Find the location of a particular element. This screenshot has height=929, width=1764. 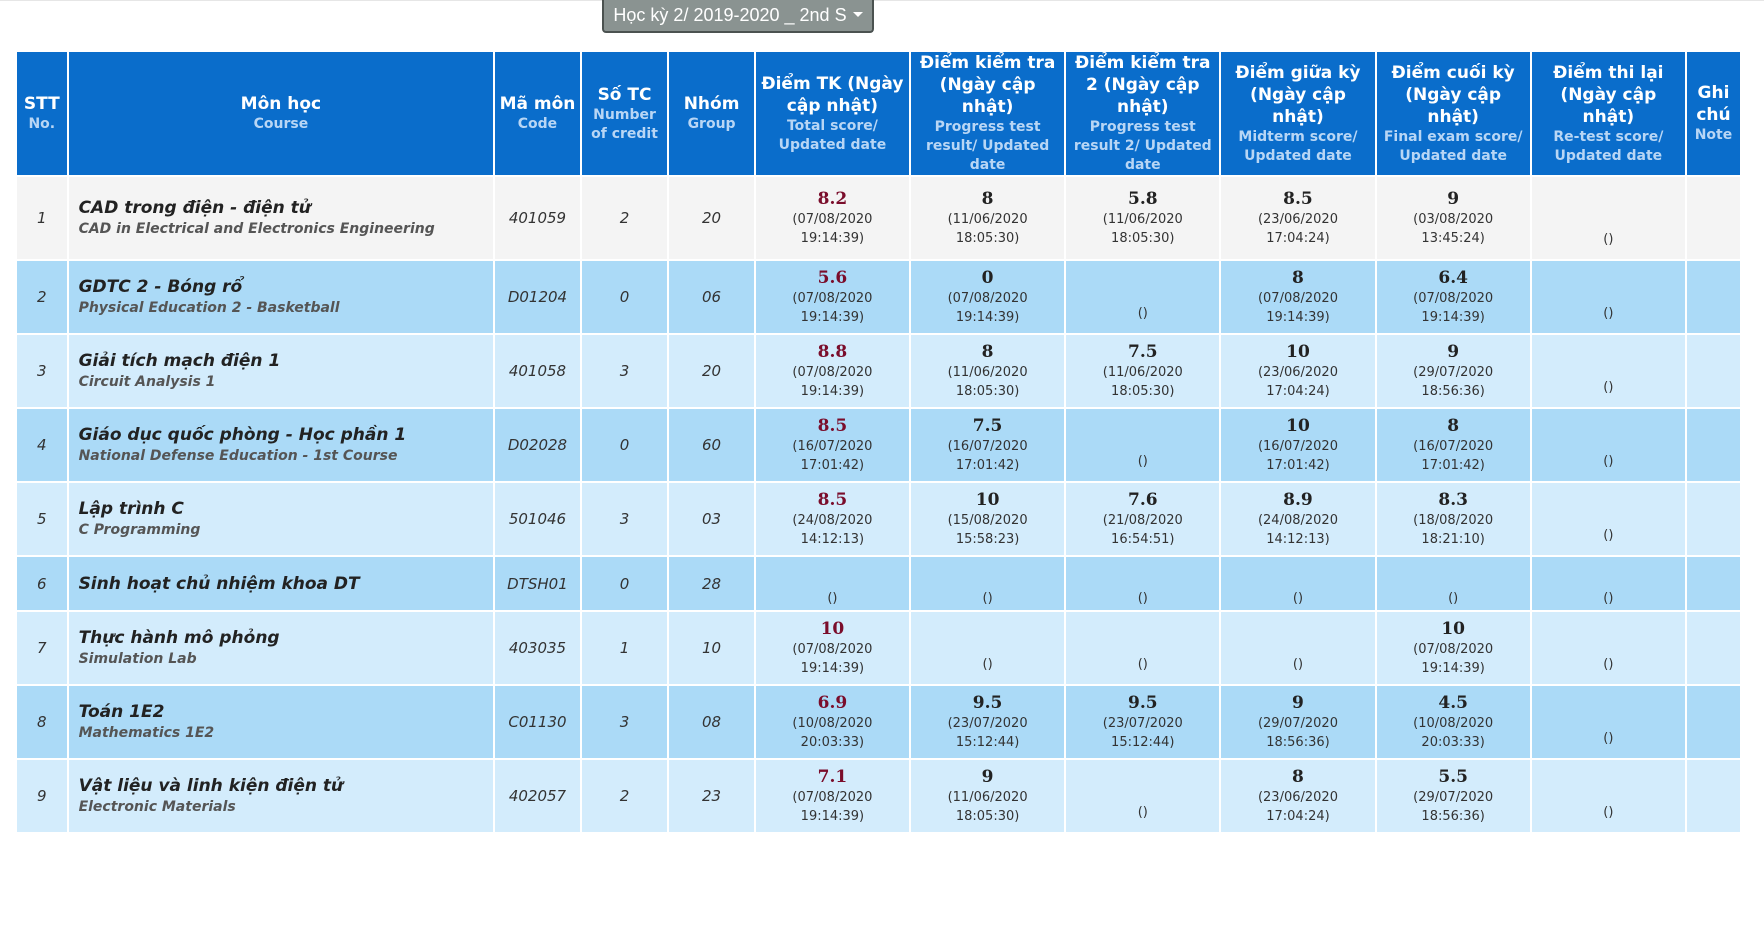

course-name-en: Circuit Analysis 1 is located at coordinates (147, 382).